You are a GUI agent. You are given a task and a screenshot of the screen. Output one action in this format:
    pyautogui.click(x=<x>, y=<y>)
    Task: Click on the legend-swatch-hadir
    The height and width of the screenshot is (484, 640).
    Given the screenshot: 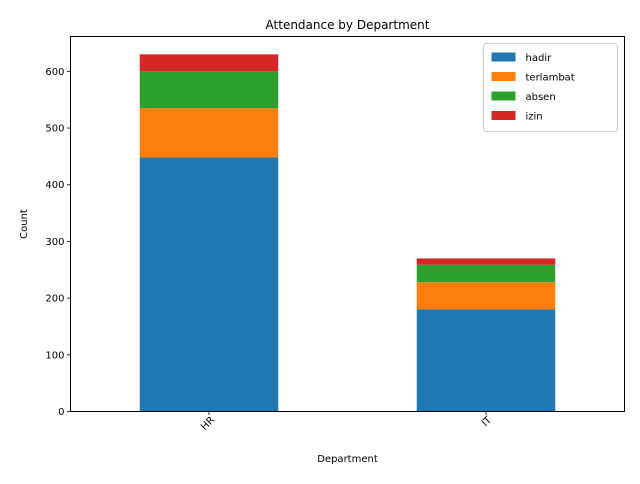 What is the action you would take?
    pyautogui.click(x=503, y=57)
    